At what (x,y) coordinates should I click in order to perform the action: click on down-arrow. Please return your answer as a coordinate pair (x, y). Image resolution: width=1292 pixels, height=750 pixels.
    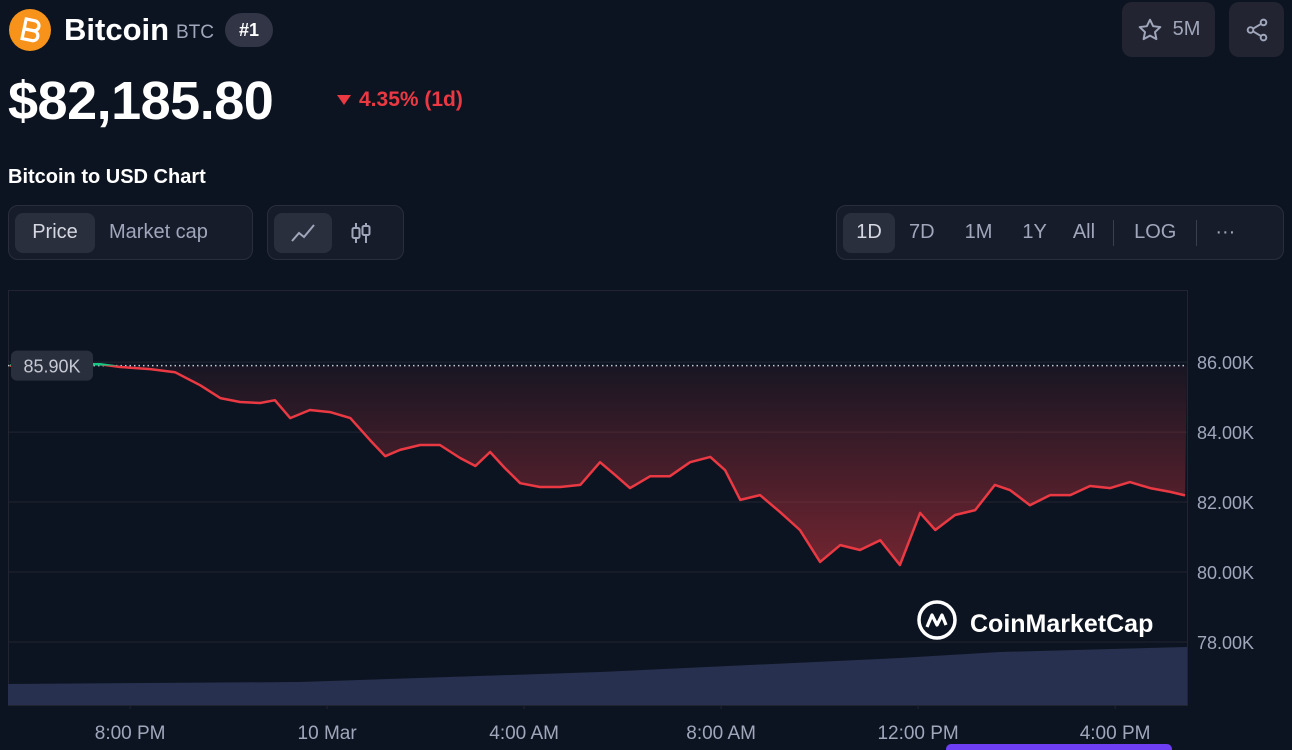
    Looking at the image, I should click on (344, 100).